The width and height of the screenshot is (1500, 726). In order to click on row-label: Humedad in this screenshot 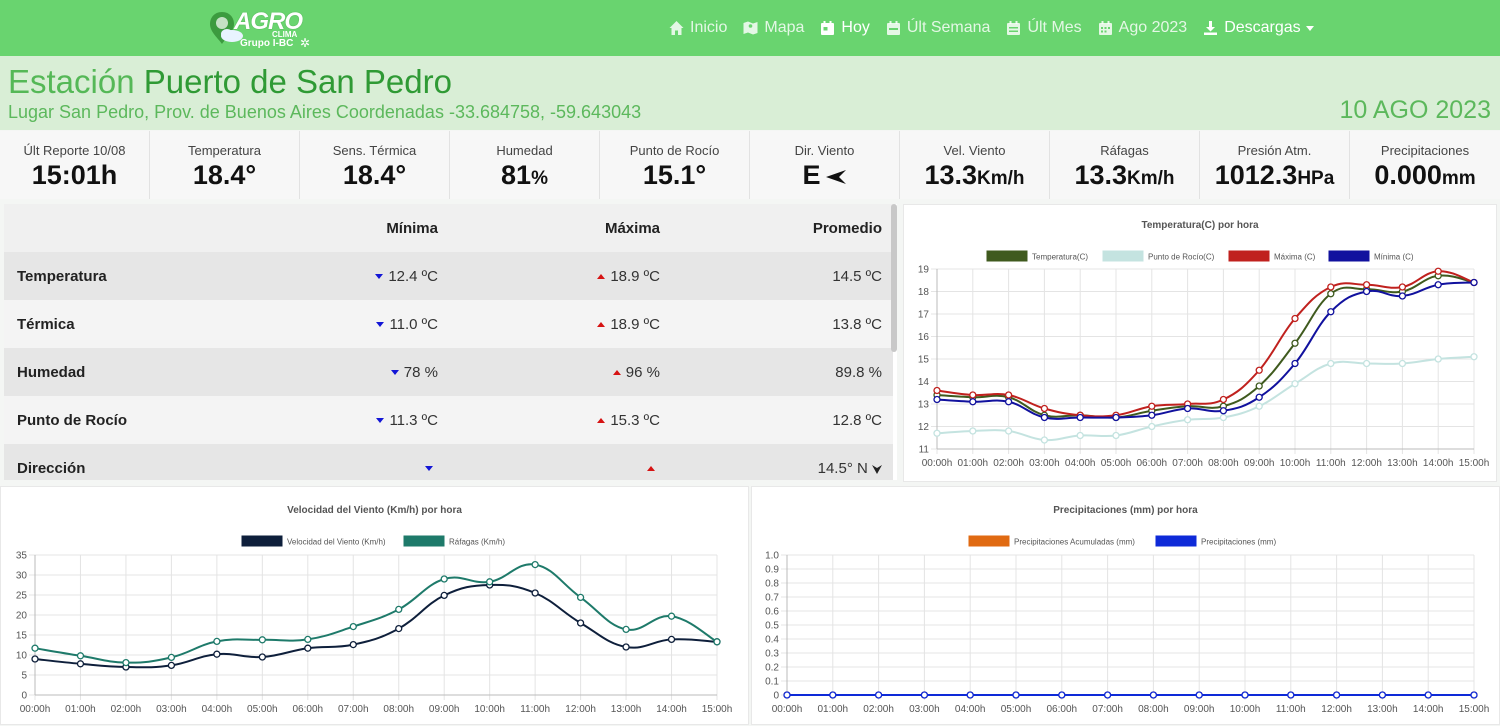, I will do `click(129, 372)`.